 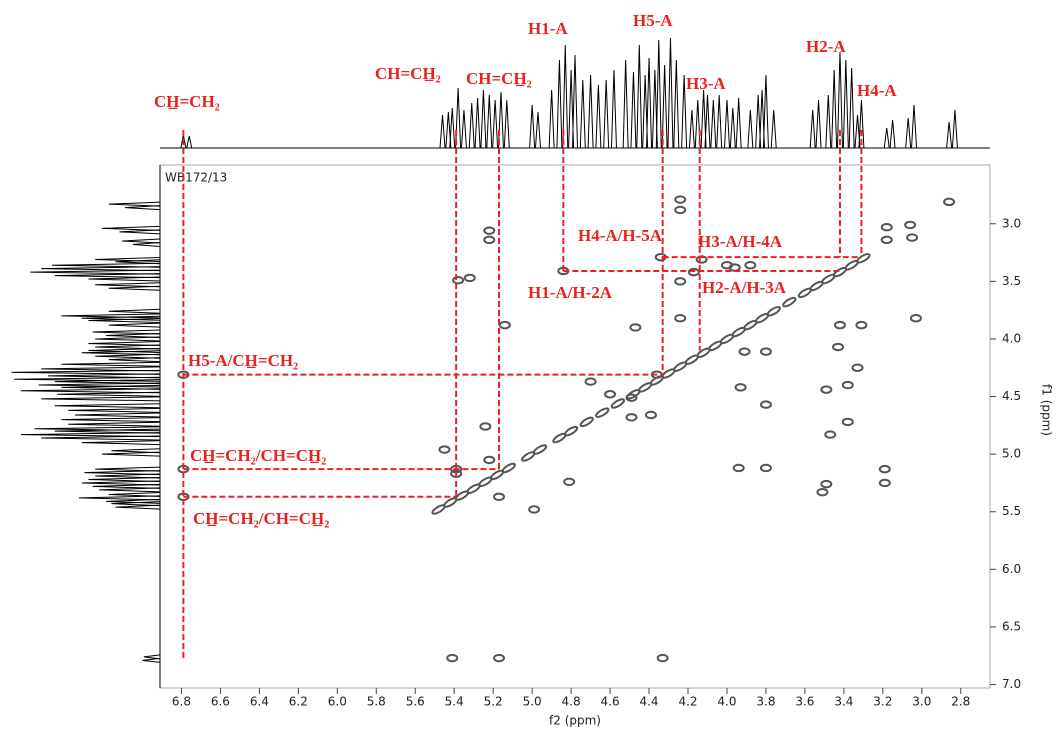 What do you see at coordinates (826, 46) in the screenshot?
I see `assignment-label: H2-A` at bounding box center [826, 46].